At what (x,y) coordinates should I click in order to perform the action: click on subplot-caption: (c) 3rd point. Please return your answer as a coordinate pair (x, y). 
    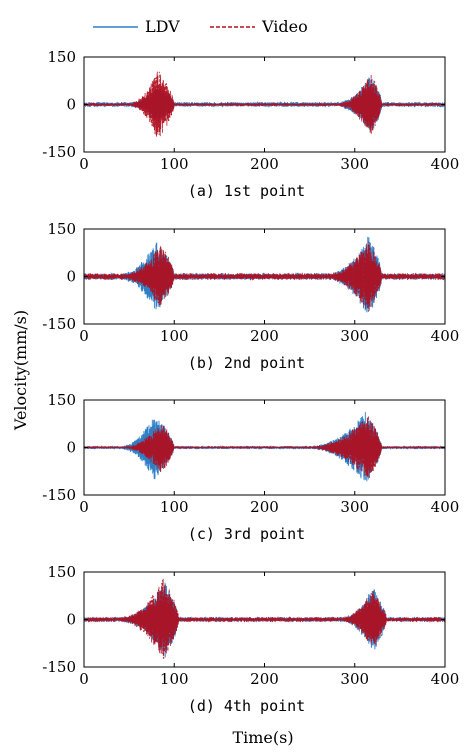
    Looking at the image, I should click on (246, 534).